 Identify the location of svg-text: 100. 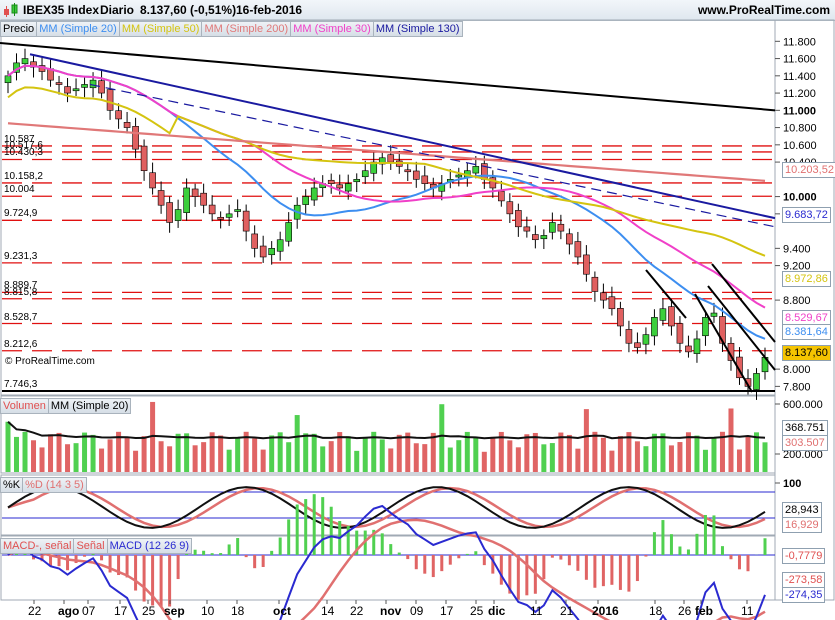
(792, 484).